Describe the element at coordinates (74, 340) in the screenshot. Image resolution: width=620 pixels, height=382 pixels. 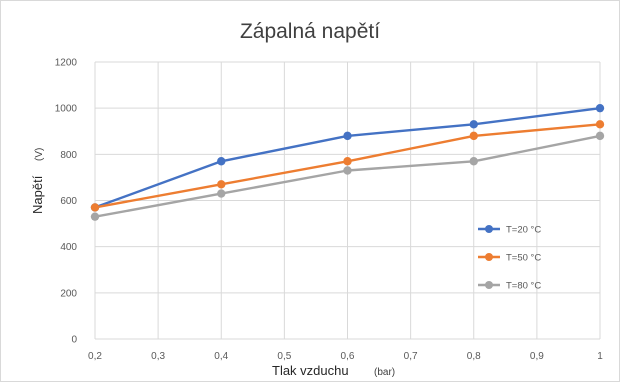
I see `y-tick-label: 0` at that location.